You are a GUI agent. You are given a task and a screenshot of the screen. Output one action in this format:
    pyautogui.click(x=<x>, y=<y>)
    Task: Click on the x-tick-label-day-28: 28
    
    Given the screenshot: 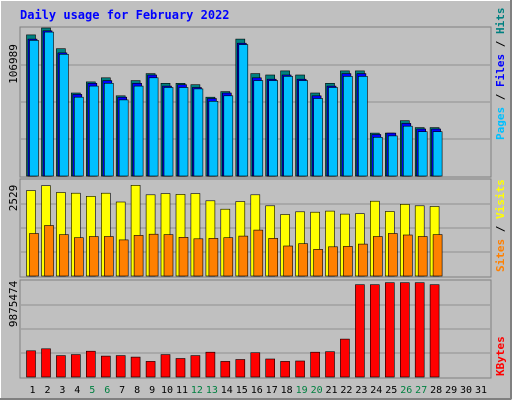 What is the action you would take?
    pyautogui.click(x=436, y=390)
    